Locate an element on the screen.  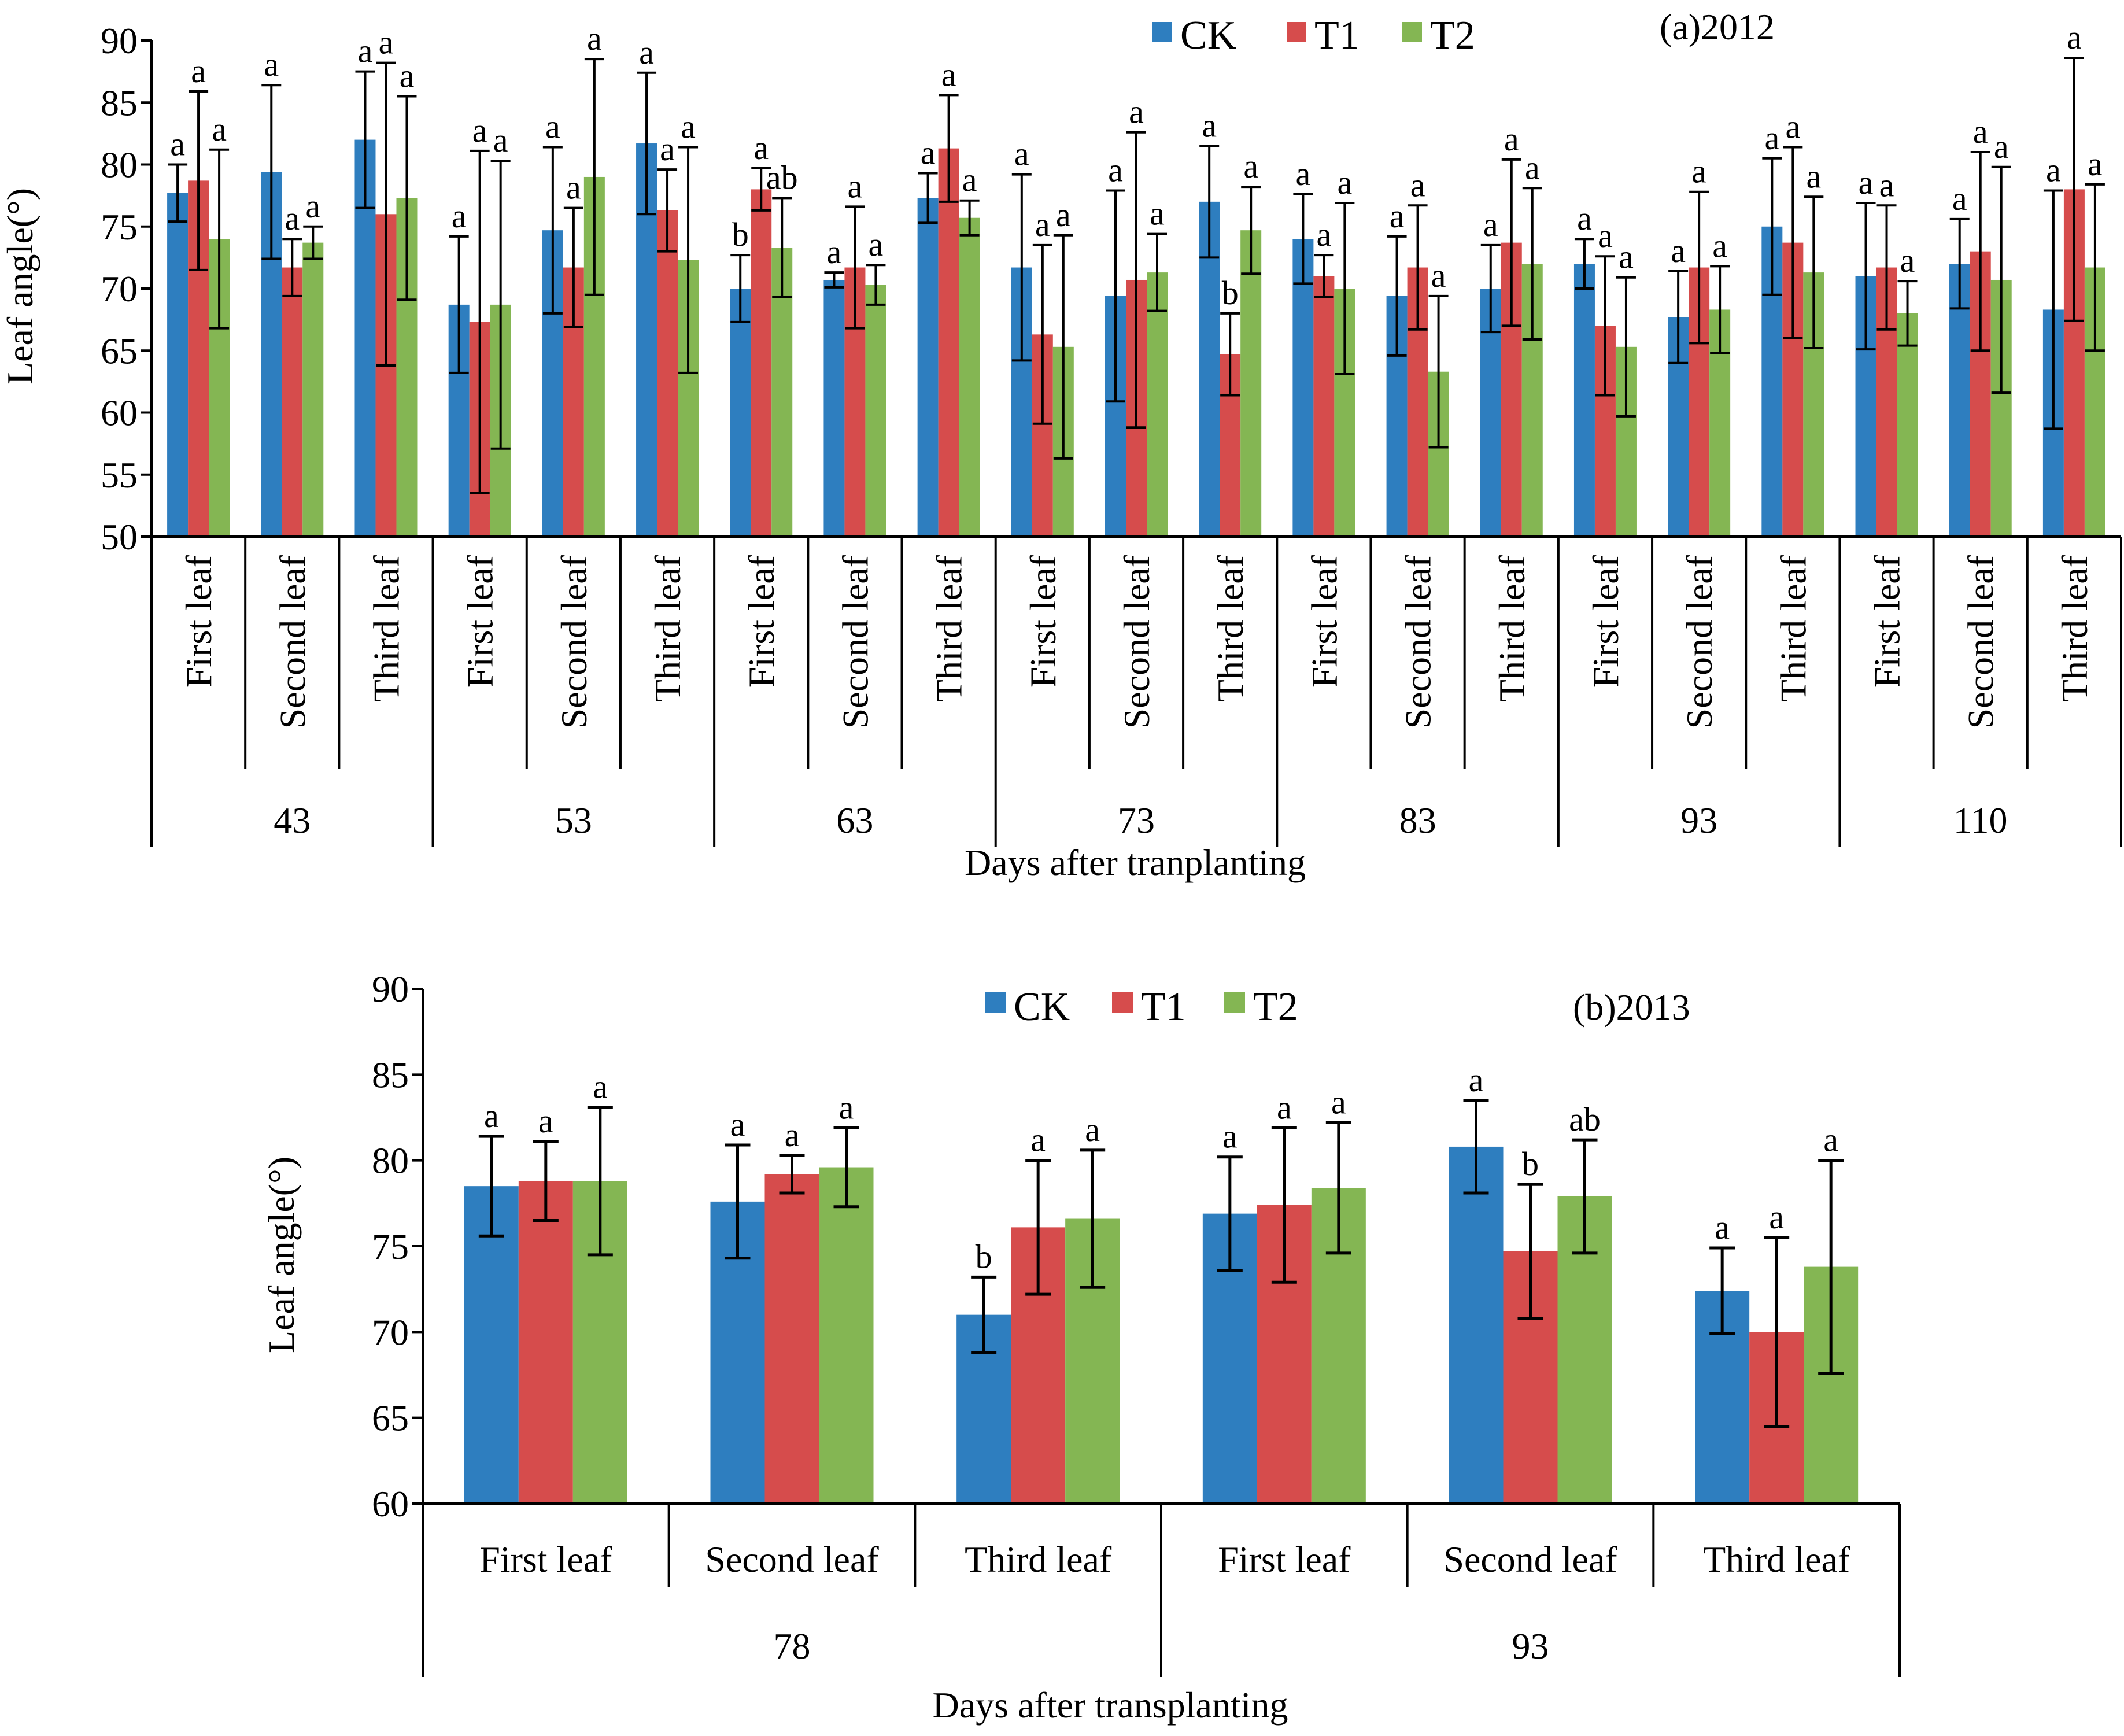
panel-b-legend-swatch-t2 is located at coordinates (1234, 1002).